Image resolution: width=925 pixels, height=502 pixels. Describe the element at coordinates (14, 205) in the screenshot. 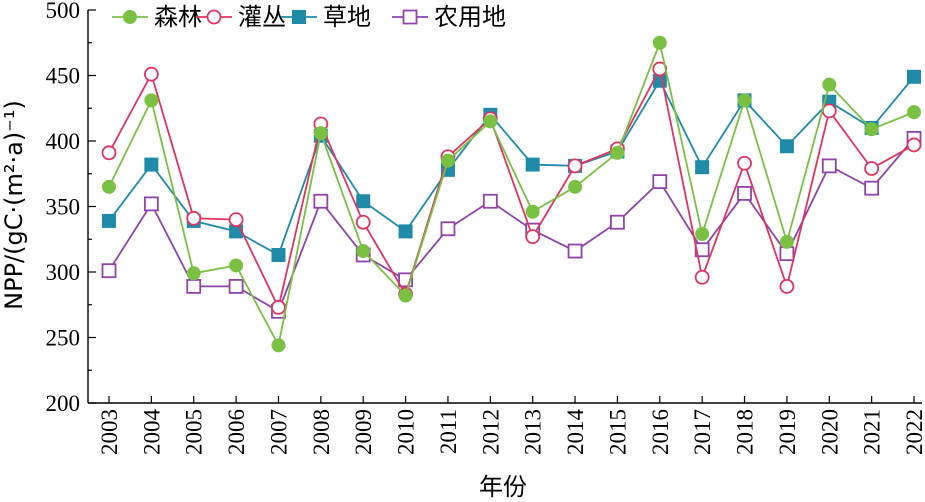

I see `y-axis-title: NPP/(gC·(m²·a)⁻¹)` at that location.